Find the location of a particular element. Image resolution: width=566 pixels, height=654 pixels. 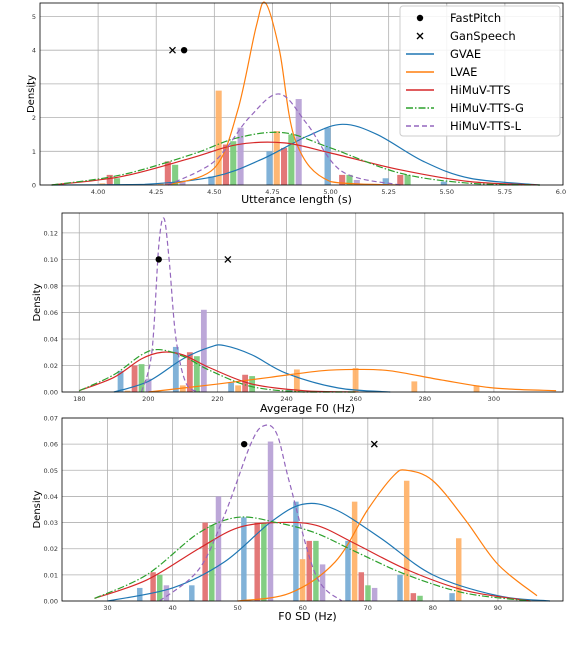

y-tick-label: 3 is located at coordinates (34, 84).